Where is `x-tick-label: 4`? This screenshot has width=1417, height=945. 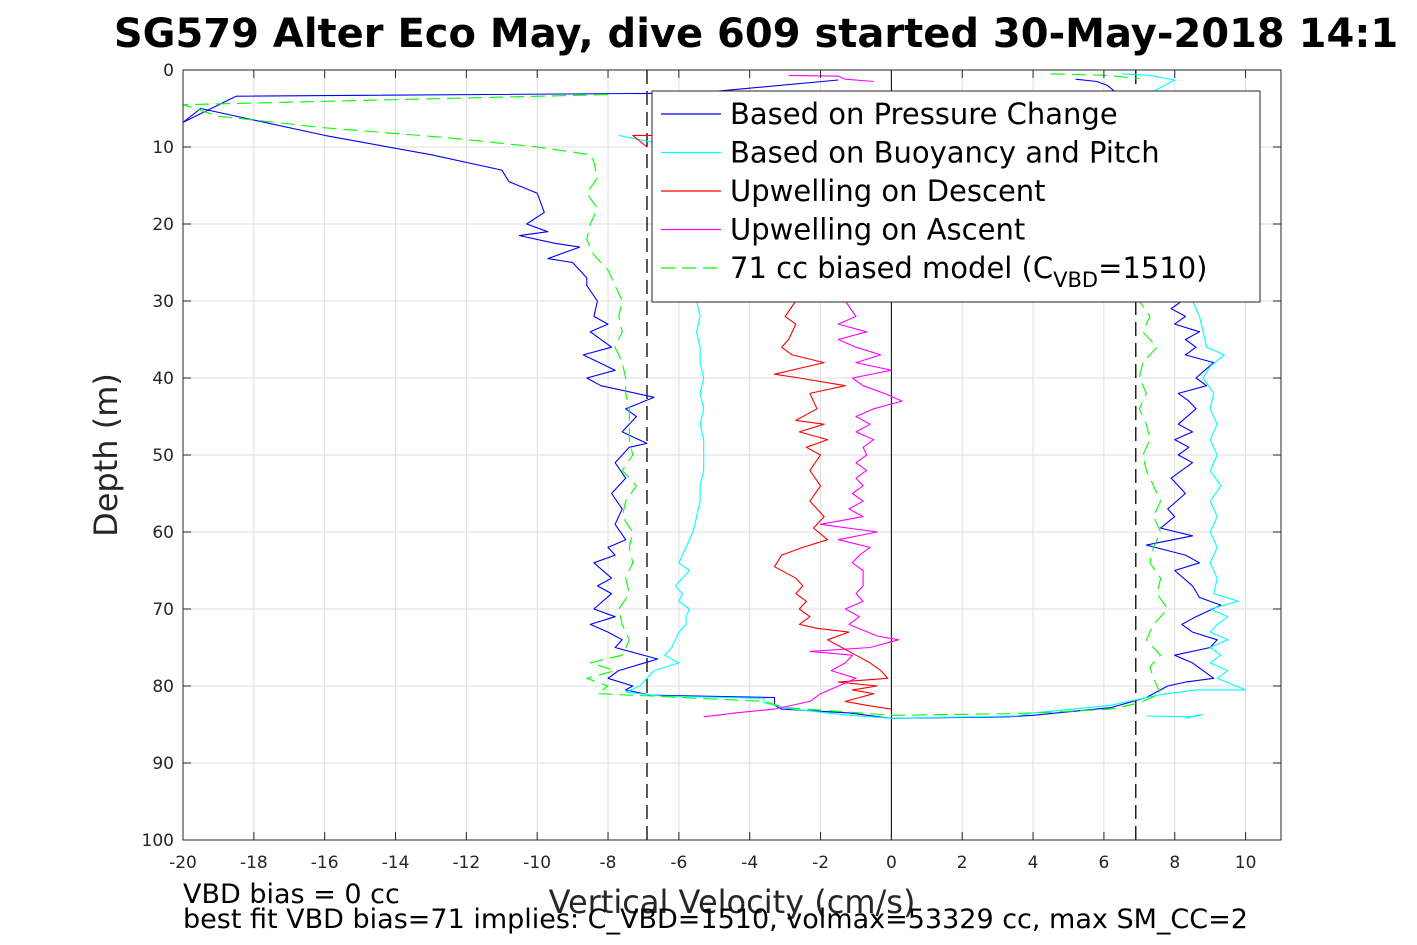
x-tick-label: 4 is located at coordinates (1033, 863).